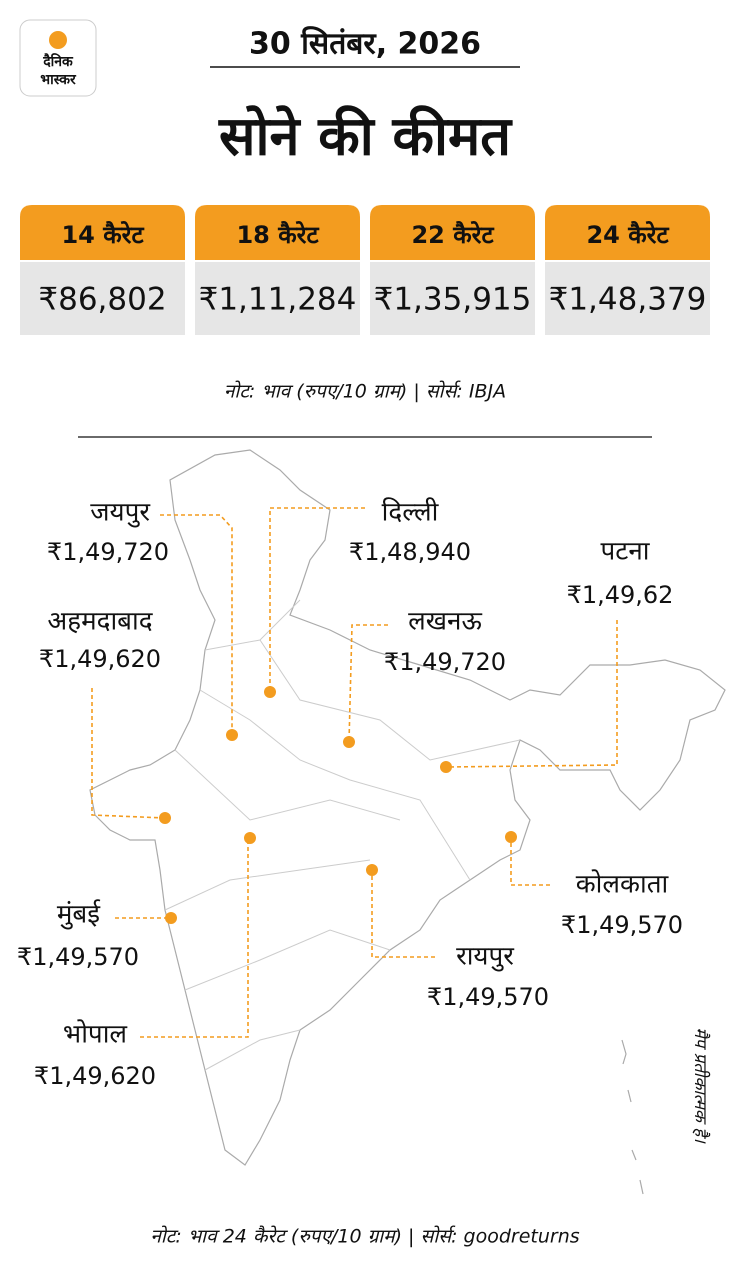 The width and height of the screenshot is (730, 1272). I want to click on city-name: अहमदाबाद, so click(100, 622).